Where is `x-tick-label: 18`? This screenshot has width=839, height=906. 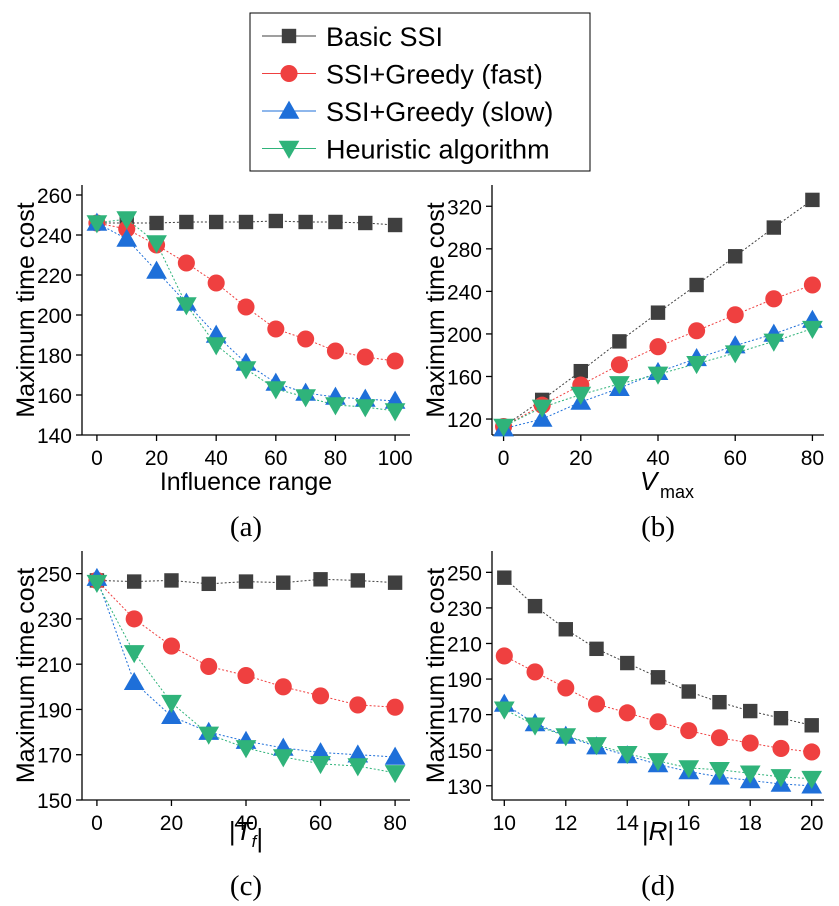
x-tick-label: 18 is located at coordinates (750, 823).